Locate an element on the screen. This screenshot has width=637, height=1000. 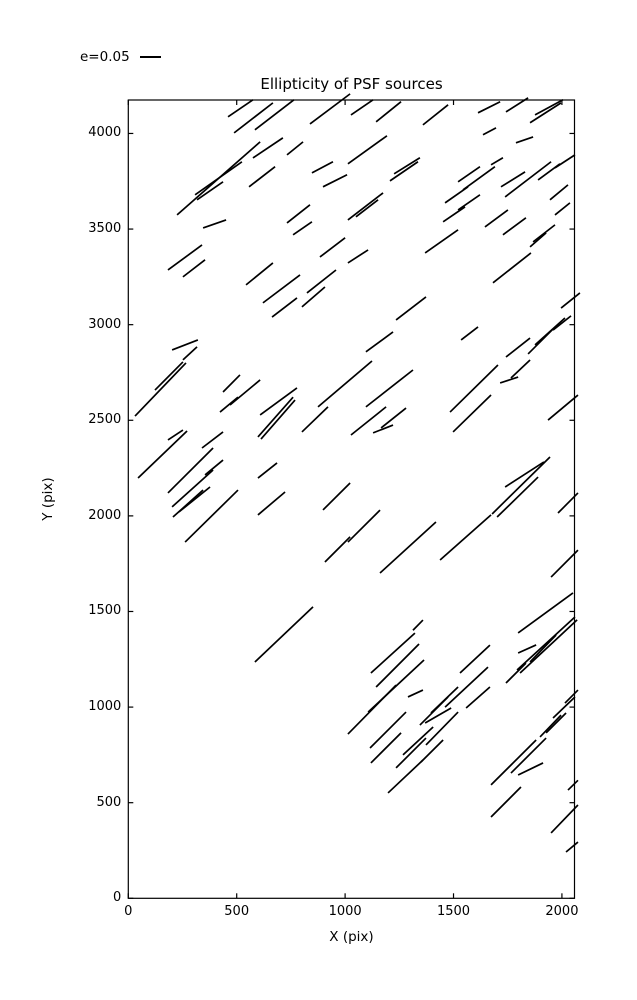
y-tick-label: 0 is located at coordinates (117, 898).